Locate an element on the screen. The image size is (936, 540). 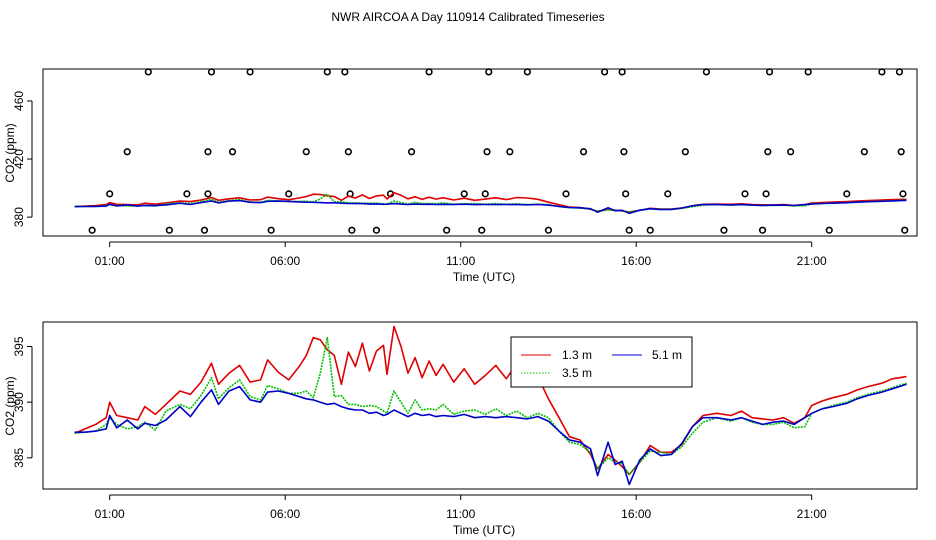
panel-1-x-axis: 01:00 06:00 11:00 16:00 21:00 is located at coordinates (461, 254).